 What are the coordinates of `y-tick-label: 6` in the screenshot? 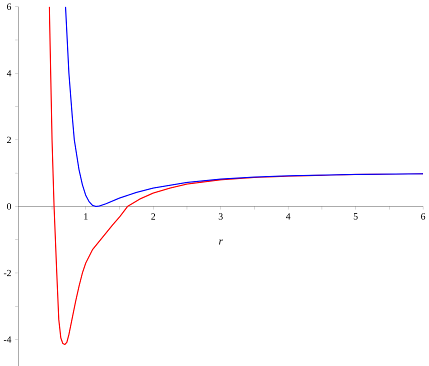 It's located at (9, 6).